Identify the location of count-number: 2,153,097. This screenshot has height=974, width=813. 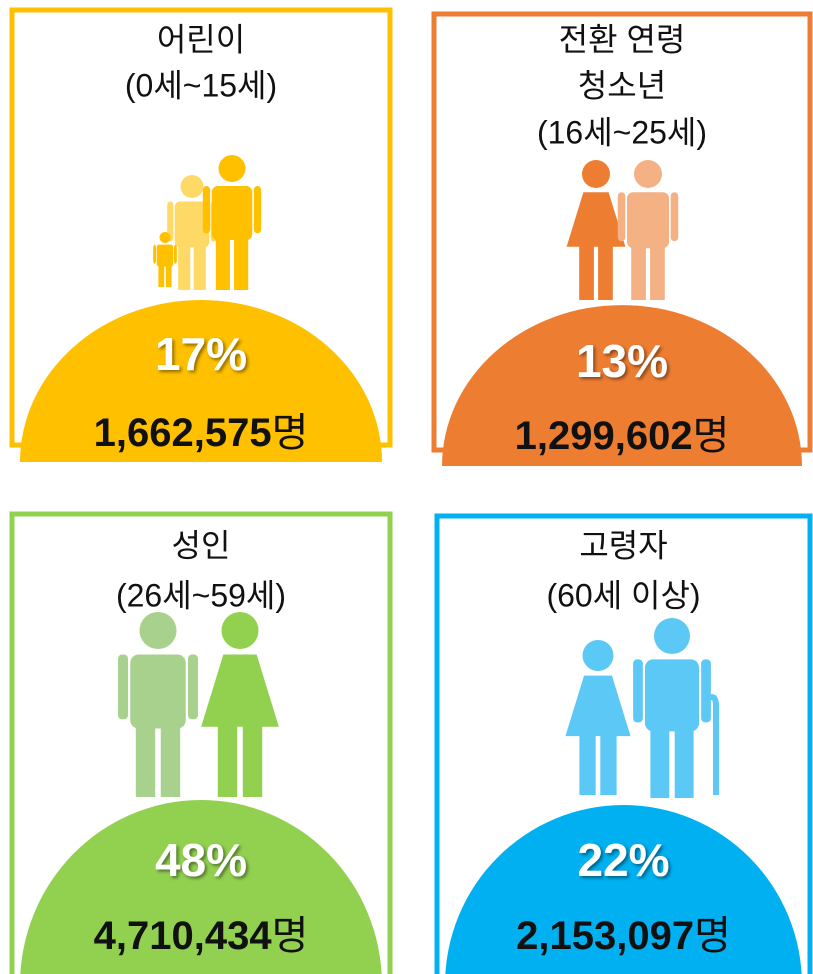
(605, 936).